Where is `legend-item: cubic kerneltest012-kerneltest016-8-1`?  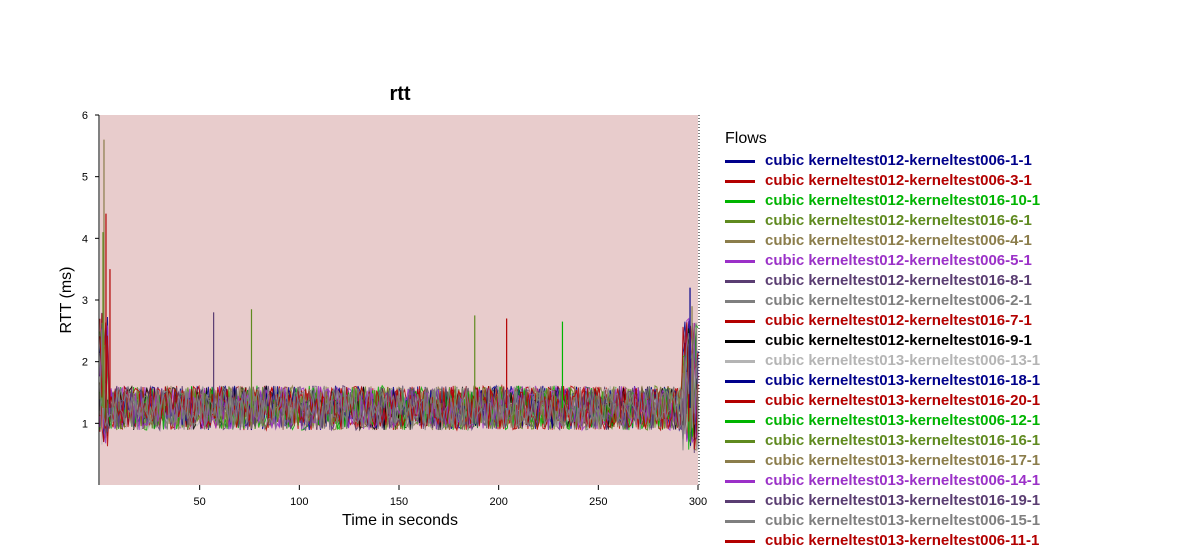 legend-item: cubic kerneltest012-kerneltest016-8-1 is located at coordinates (960, 281).